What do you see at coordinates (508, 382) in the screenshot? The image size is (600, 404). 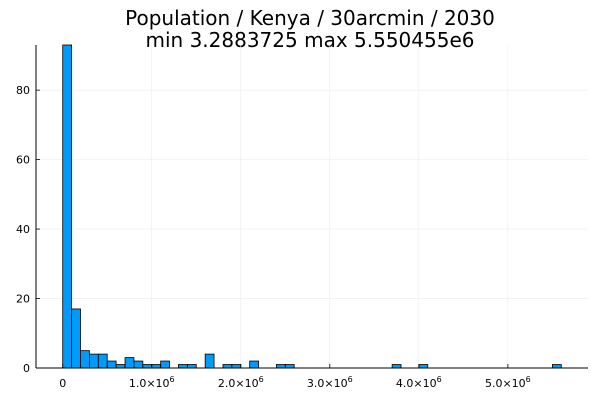 I see `x-tick-label-5: 5.0×10⁶` at bounding box center [508, 382].